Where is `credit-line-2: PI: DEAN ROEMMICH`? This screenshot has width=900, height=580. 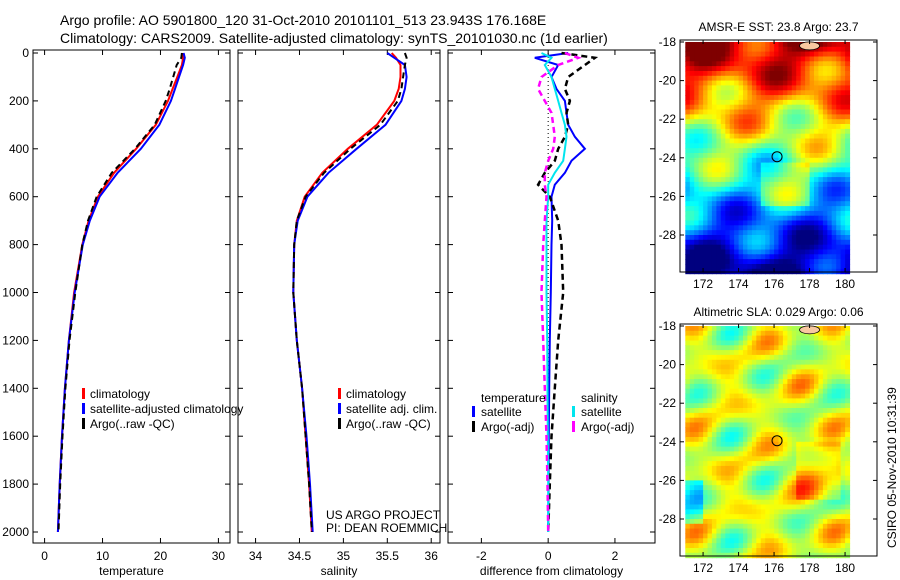 credit-line-2: PI: DEAN ROEMMICH is located at coordinates (386, 528).